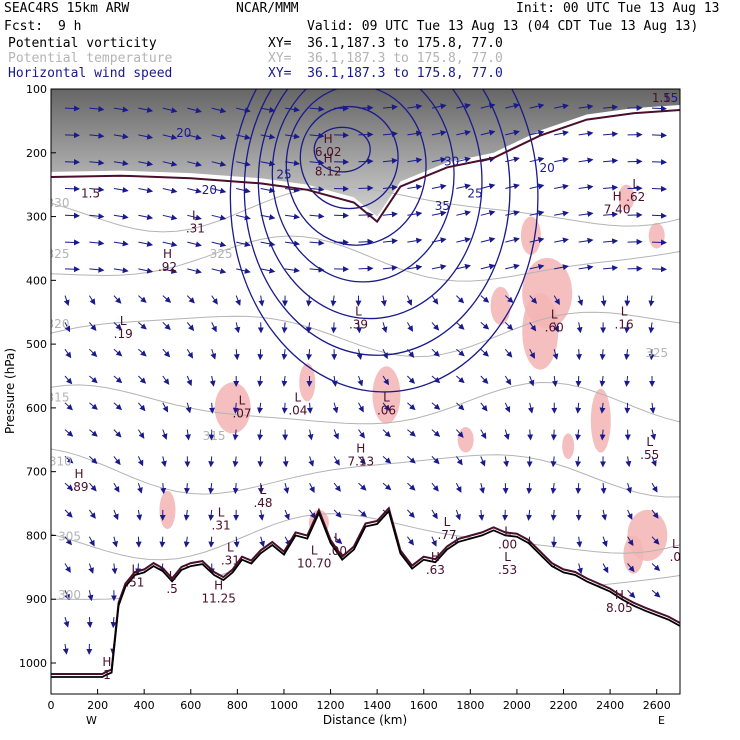 This screenshot has width=740, height=740. Describe the element at coordinates (474, 193) in the screenshot. I see `wind-contour-label: 25` at that location.